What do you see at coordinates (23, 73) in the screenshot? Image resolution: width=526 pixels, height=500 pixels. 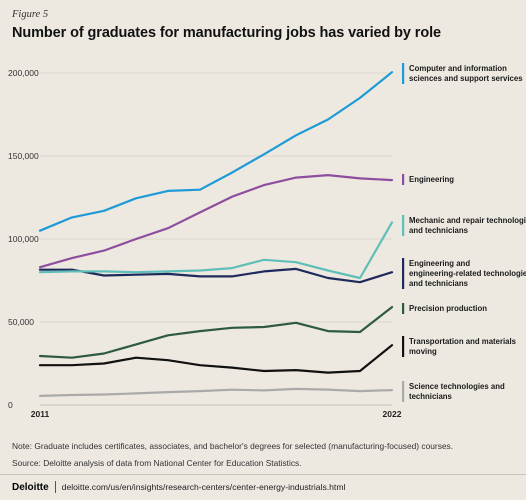 I see `y-tick-label: 200,000` at bounding box center [23, 73].